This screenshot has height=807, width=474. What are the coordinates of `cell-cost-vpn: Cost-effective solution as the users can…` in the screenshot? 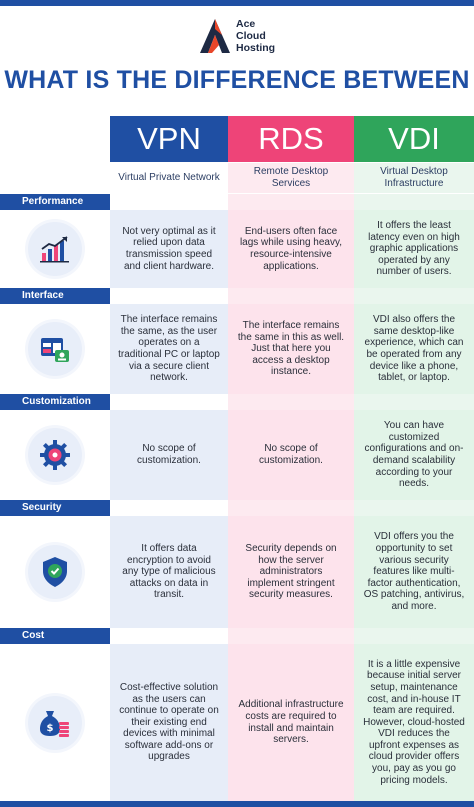 It's located at (169, 722).